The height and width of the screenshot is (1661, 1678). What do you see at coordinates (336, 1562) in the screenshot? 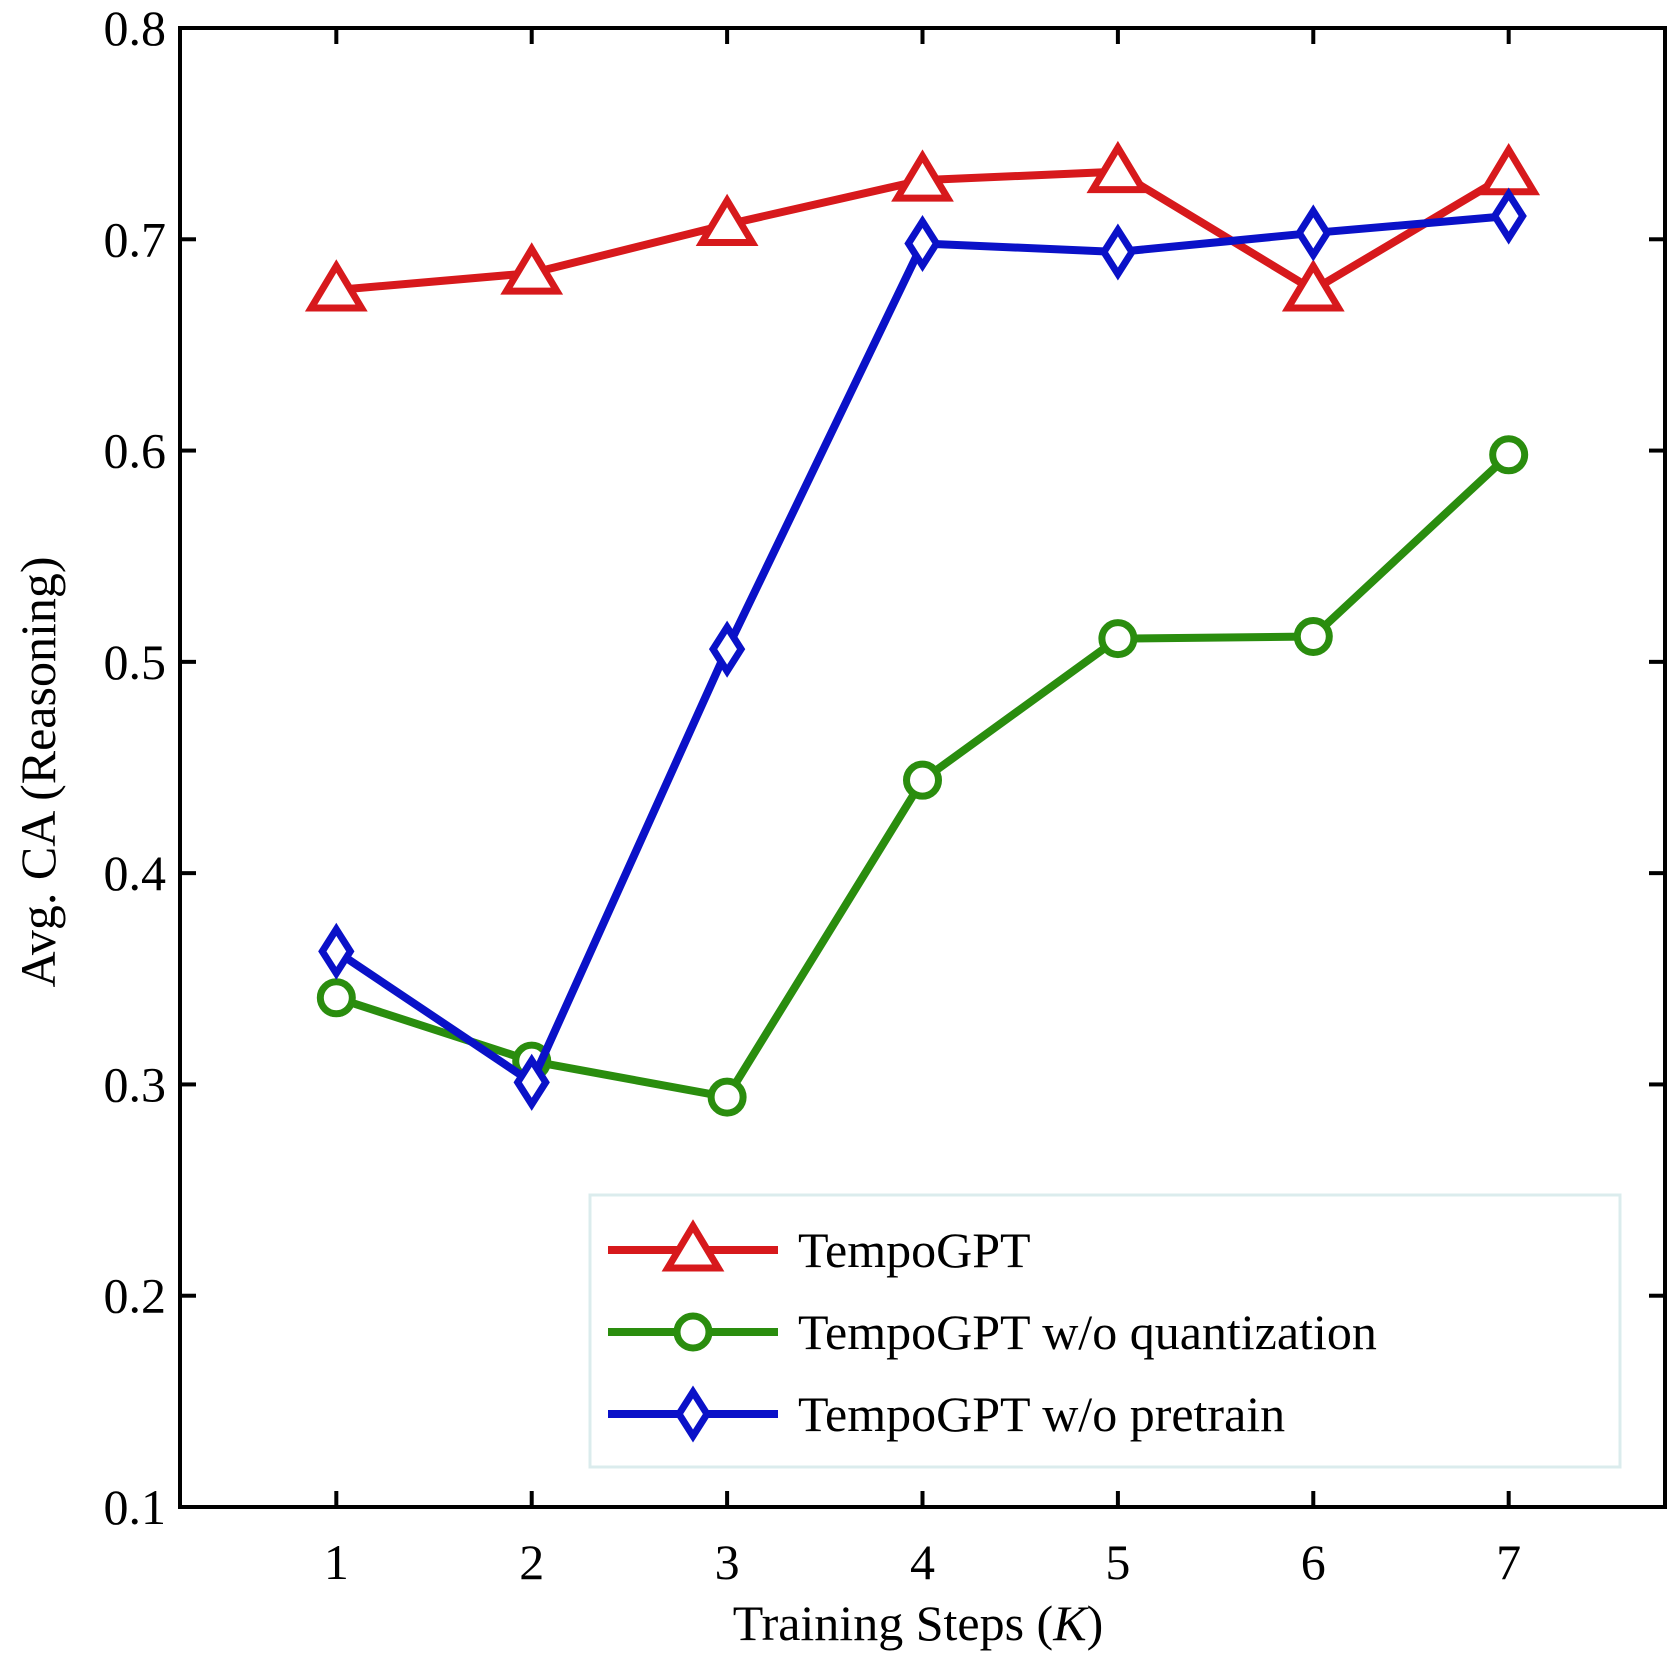
I see `x-tick-label: 1` at bounding box center [336, 1562].